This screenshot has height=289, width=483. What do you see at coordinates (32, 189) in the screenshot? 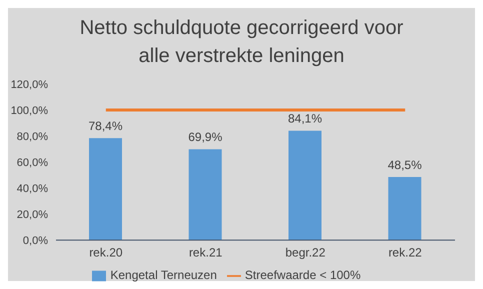
I see `y-tick-label: 40,0%` at bounding box center [32, 189].